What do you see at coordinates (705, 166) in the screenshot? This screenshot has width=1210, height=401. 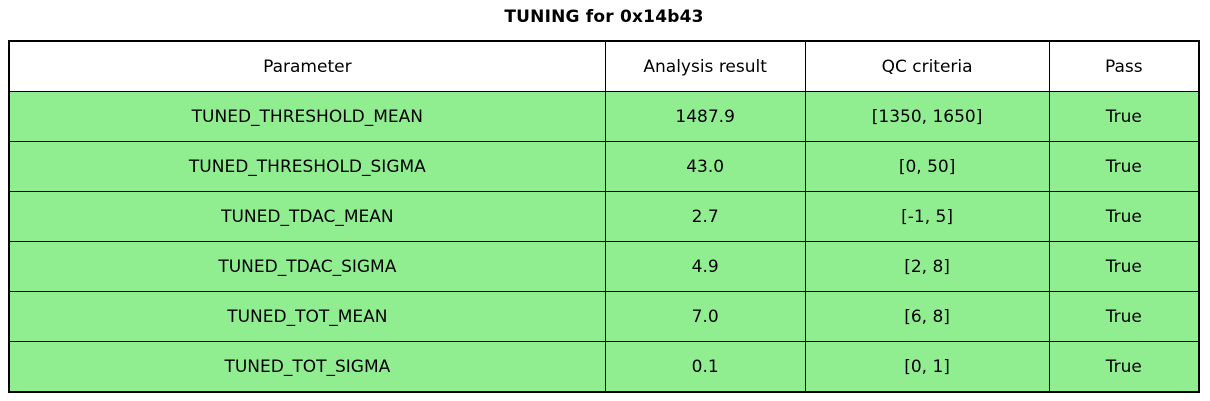 I see `cell-analysis-result: 43.0` at bounding box center [705, 166].